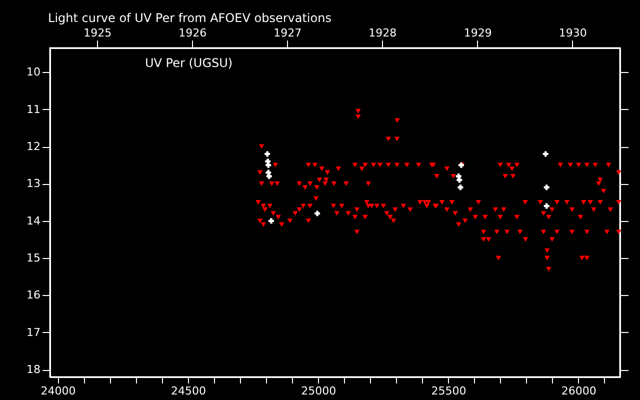  Describe the element at coordinates (189, 63) in the screenshot. I see `annotation: UV Per (UGSU)` at that location.